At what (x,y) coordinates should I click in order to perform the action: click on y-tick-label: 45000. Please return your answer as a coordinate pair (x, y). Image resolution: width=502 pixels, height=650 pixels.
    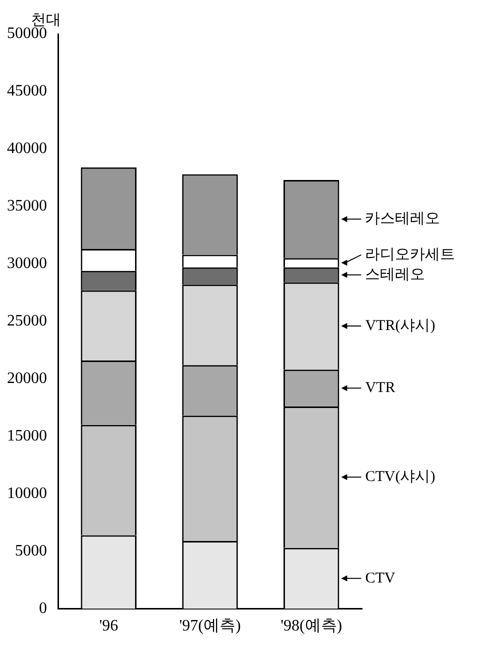
    Looking at the image, I should click on (27, 91).